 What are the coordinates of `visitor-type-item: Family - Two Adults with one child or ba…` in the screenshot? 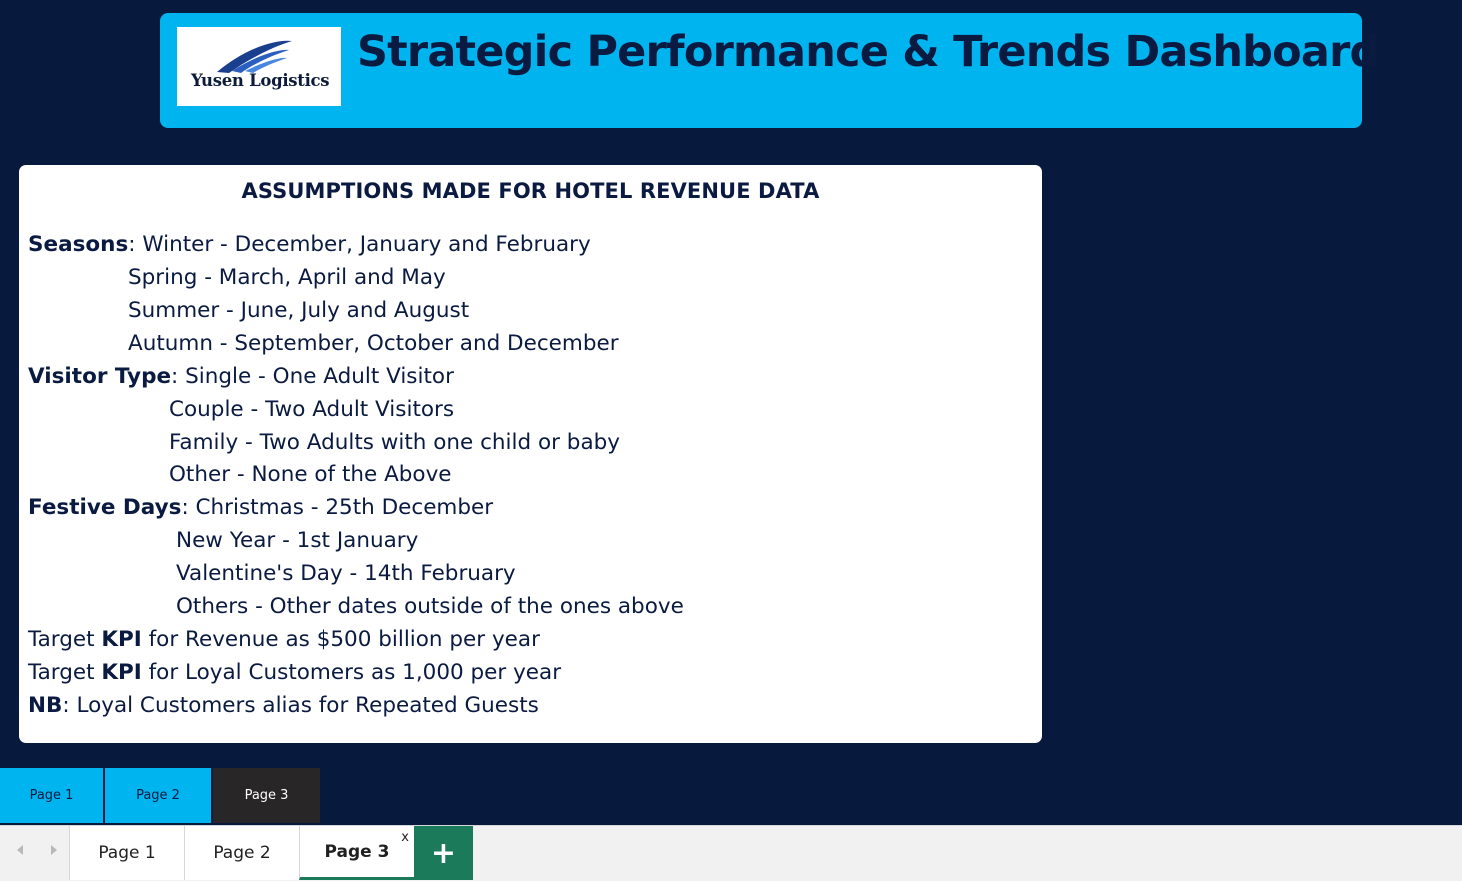 It's located at (394, 442).